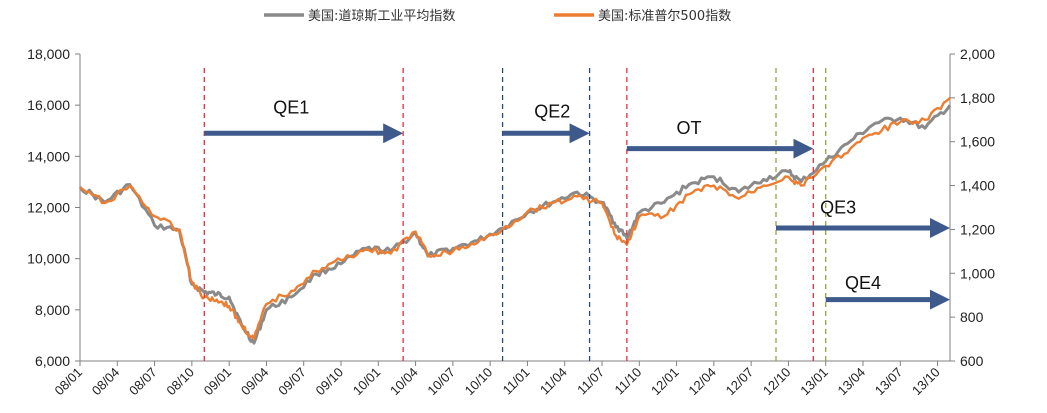  What do you see at coordinates (218, 382) in the screenshot?
I see `x-tick-label: 09/01` at bounding box center [218, 382].